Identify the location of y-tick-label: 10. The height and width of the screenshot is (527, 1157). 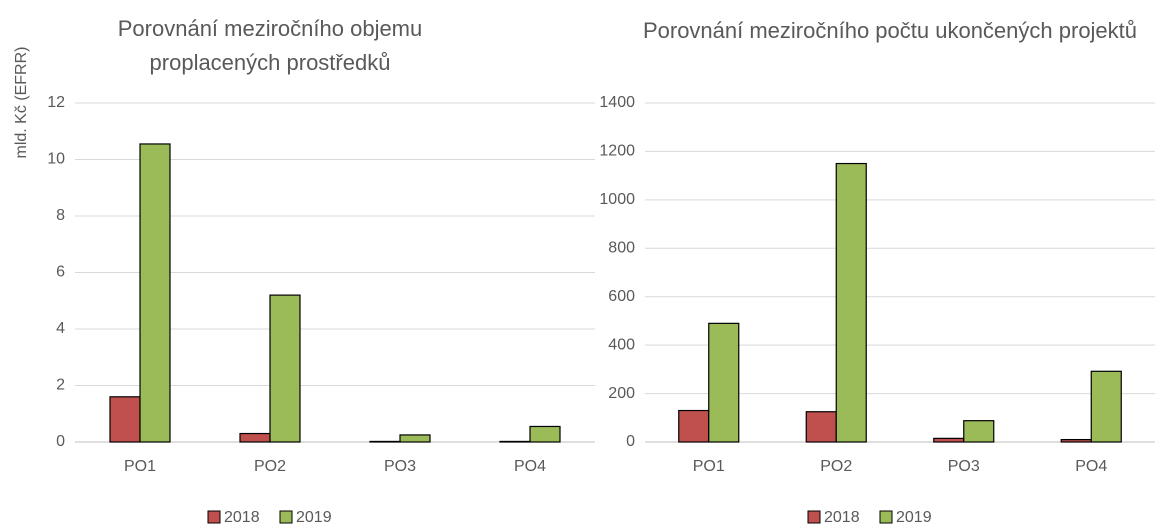
(56, 159).